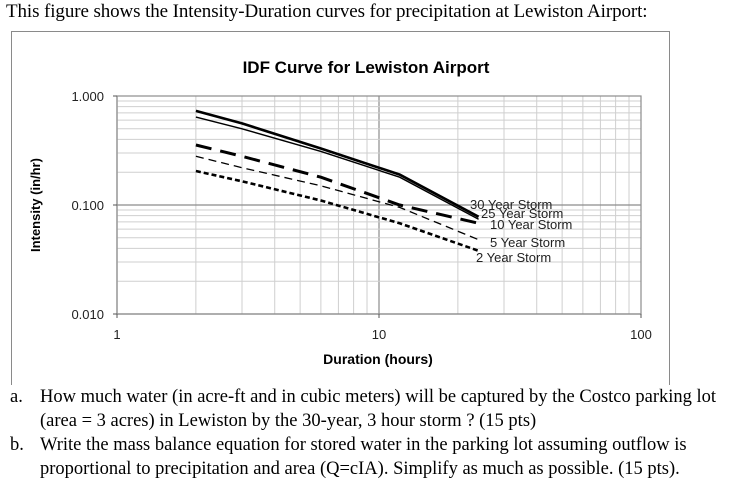 This screenshot has height=488, width=751. Describe the element at coordinates (511, 204) in the screenshot. I see `series-label: 30 Year Storm` at that location.